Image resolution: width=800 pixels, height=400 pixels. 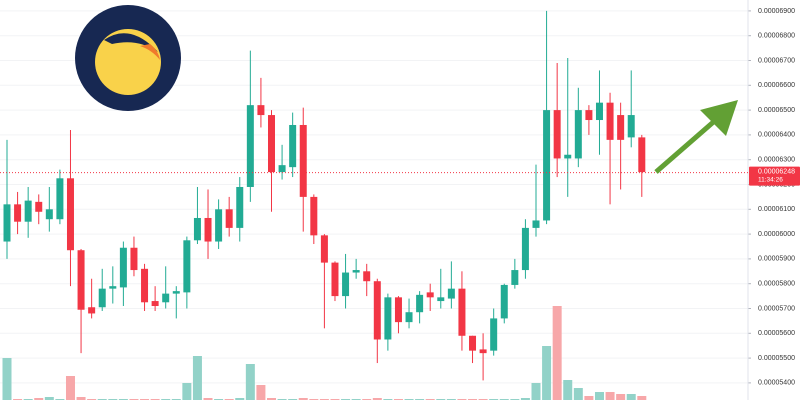 What do you see at coordinates (776, 85) in the screenshot?
I see `y-tick-label: 0.00006600` at bounding box center [776, 85].